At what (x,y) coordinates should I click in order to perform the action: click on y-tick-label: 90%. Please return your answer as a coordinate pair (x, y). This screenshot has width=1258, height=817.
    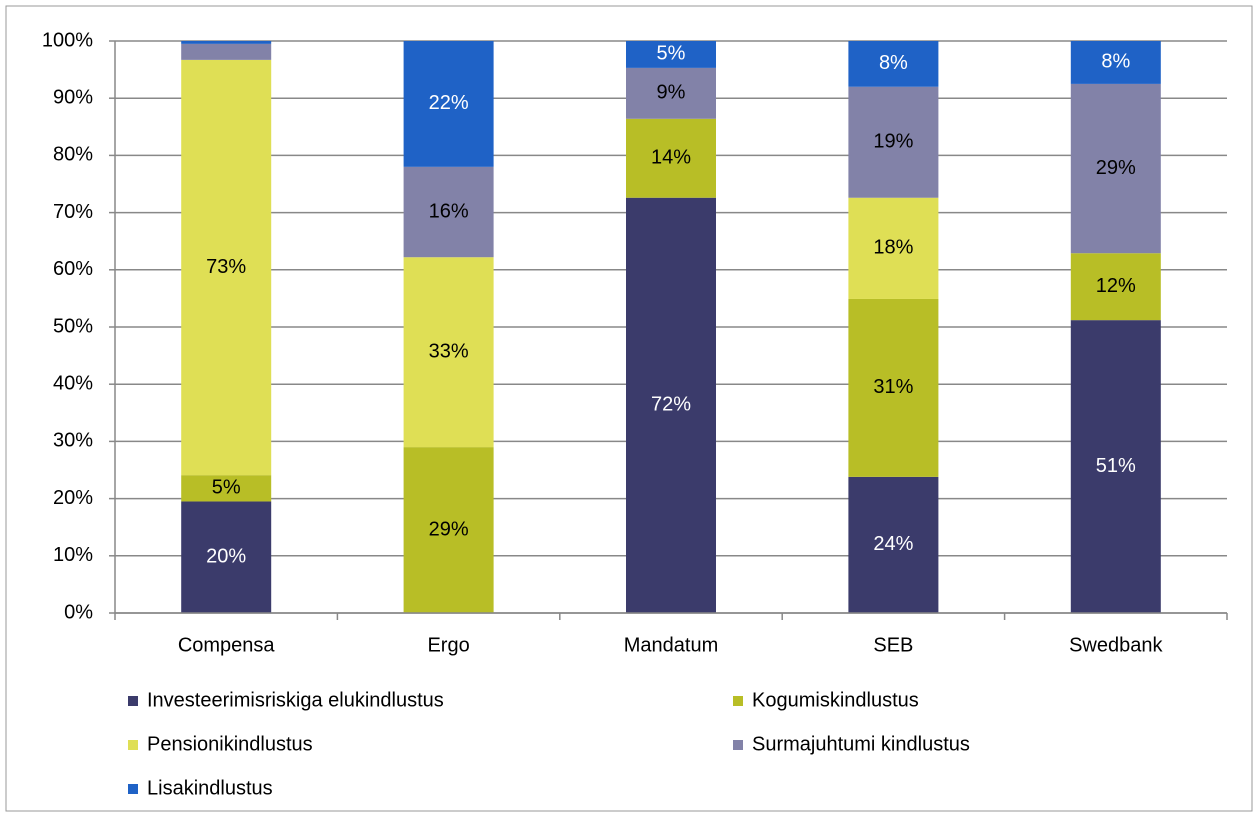
    Looking at the image, I should click on (73, 97).